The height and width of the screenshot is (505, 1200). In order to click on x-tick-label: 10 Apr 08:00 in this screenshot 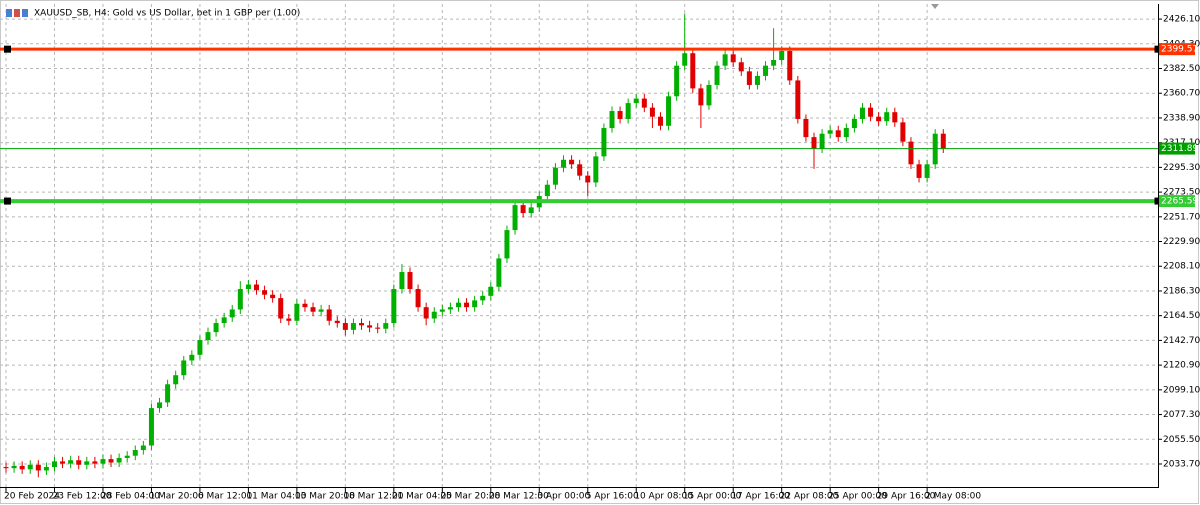, I will do `click(663, 497)`.